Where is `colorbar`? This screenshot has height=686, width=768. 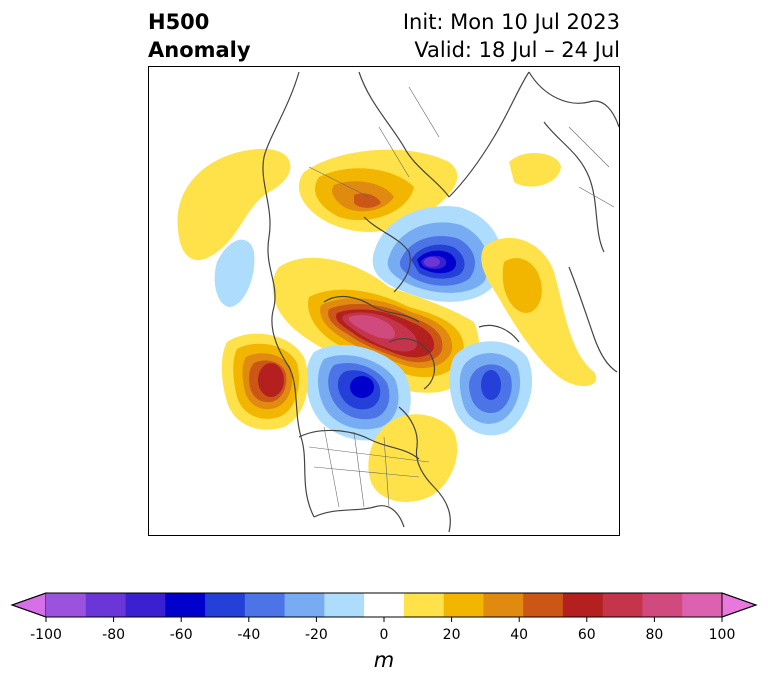
colorbar is located at coordinates (384, 610).